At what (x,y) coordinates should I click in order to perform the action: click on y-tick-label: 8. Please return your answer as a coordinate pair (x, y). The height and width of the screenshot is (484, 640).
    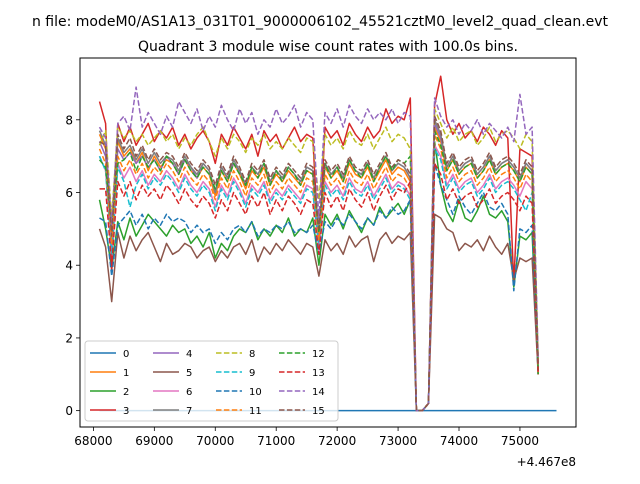
    Looking at the image, I should click on (69, 120).